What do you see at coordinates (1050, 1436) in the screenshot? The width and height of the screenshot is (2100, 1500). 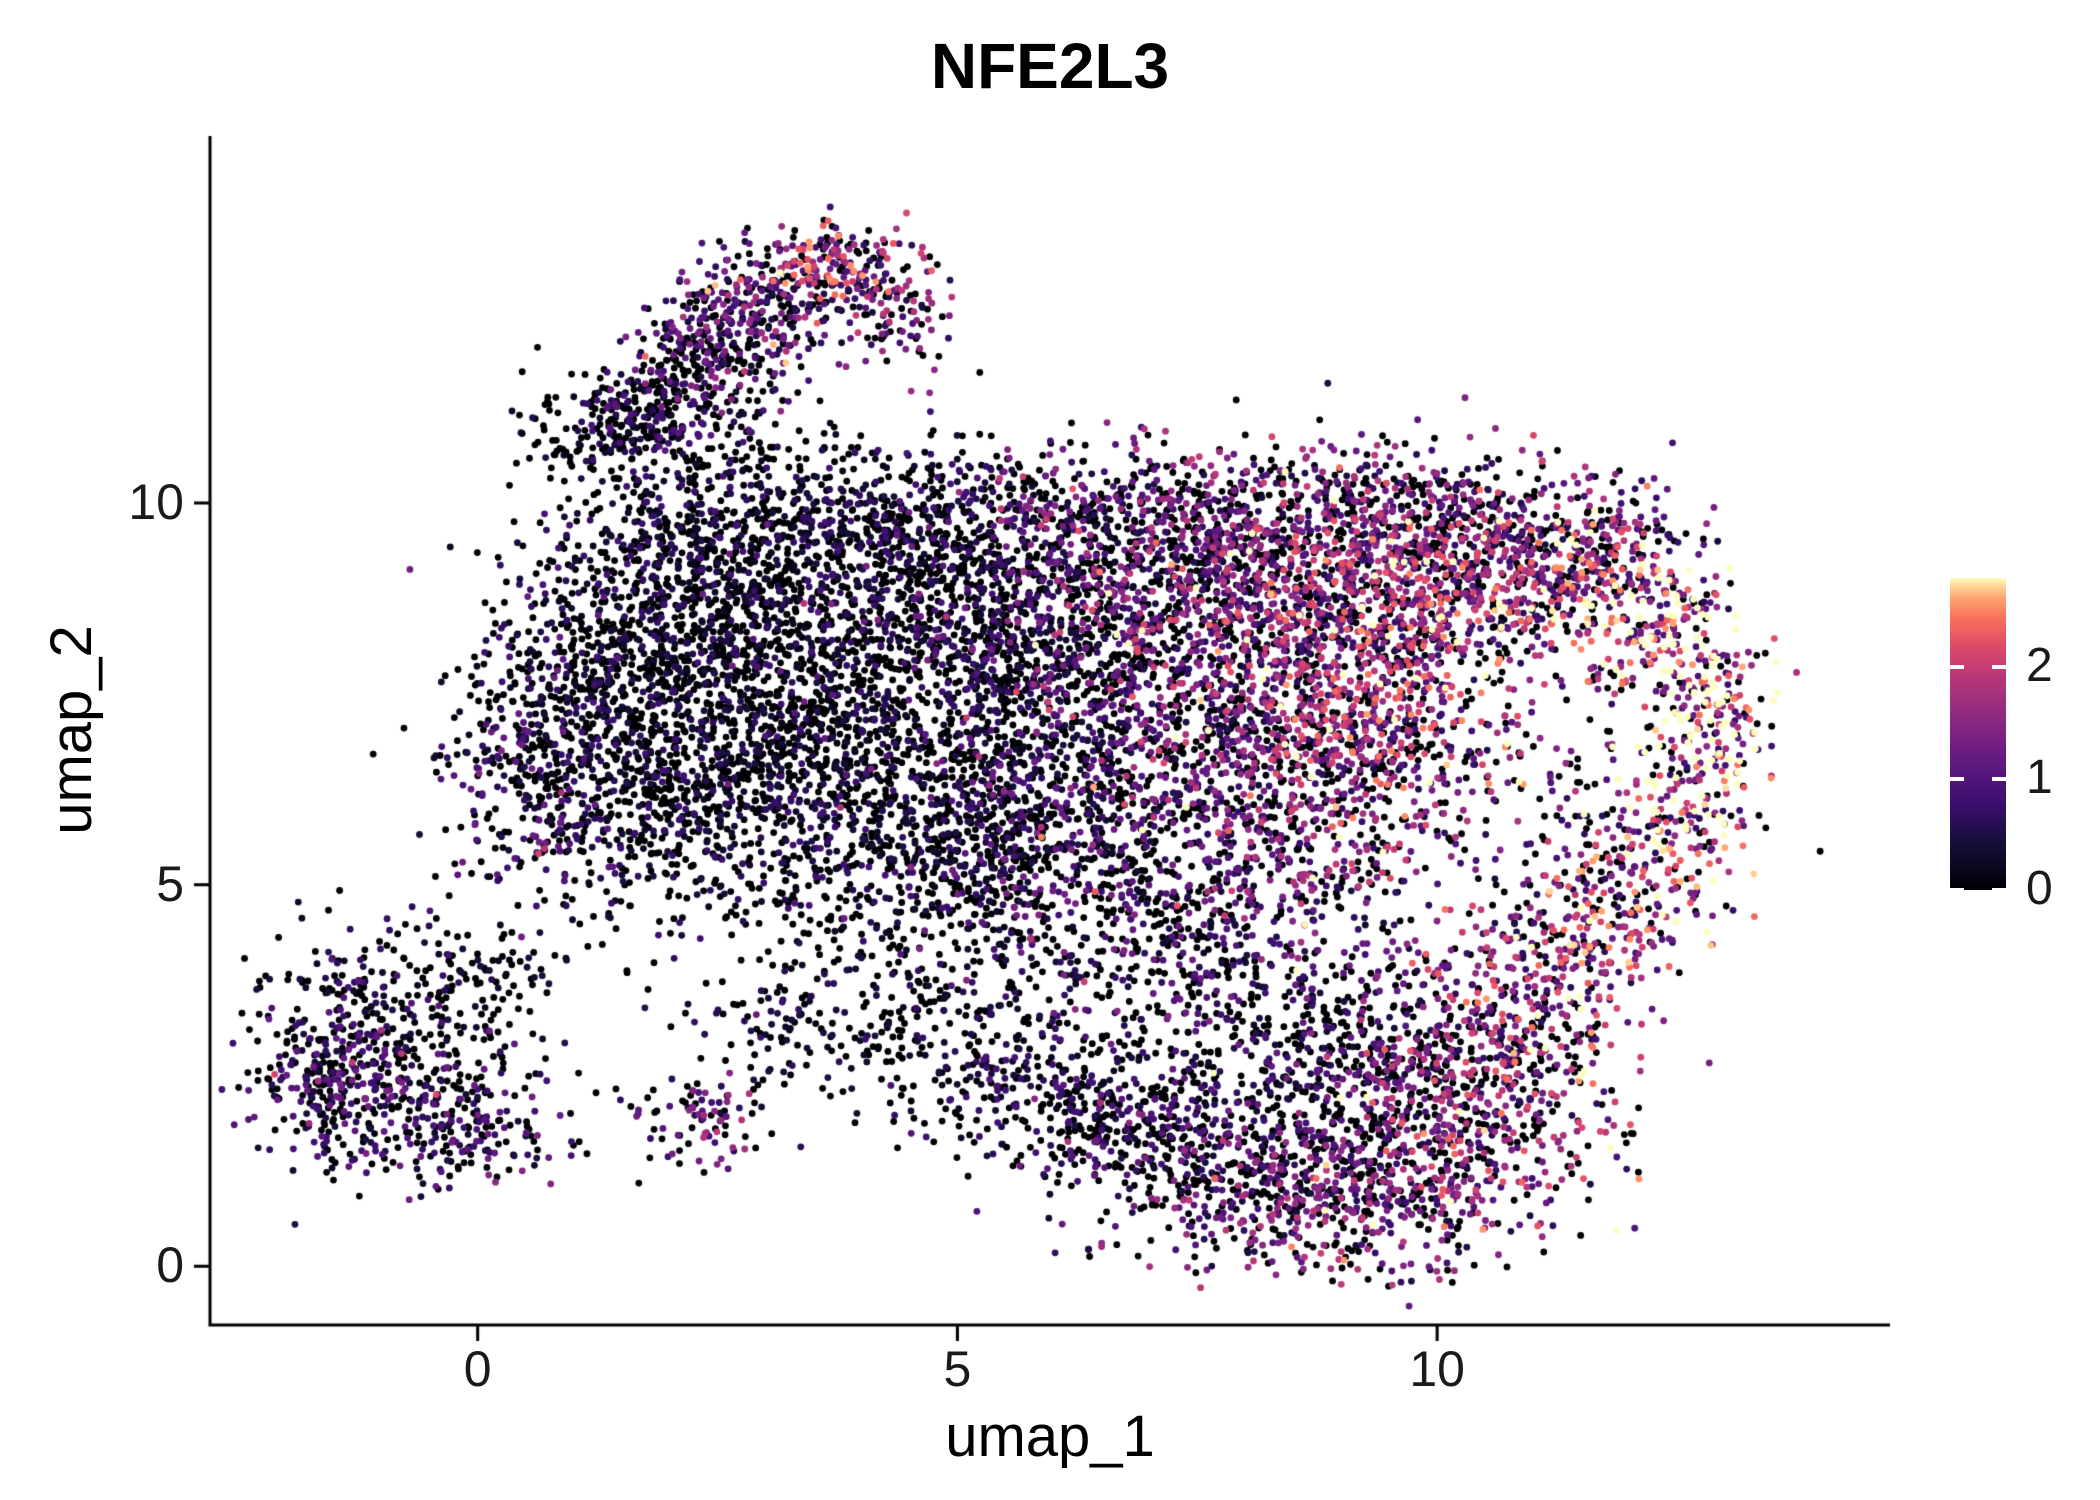 I see `x-axis-label: umap_1` at bounding box center [1050, 1436].